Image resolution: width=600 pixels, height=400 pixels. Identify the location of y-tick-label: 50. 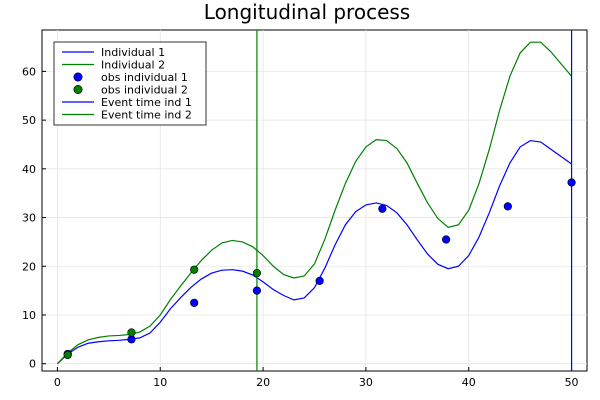
(29, 120).